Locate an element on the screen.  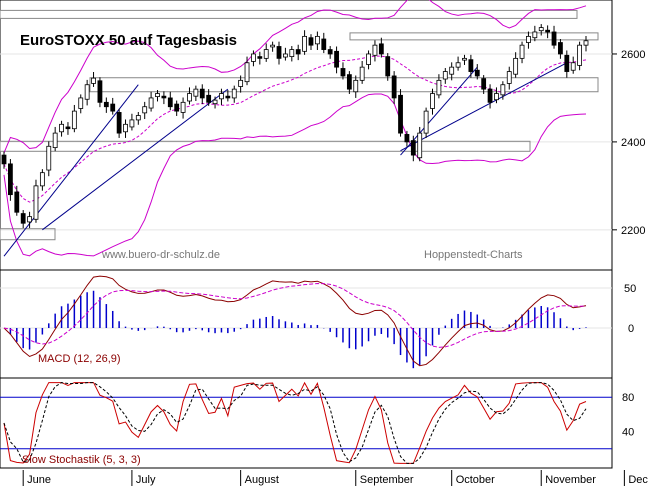
chart-title: EuroSTOXX 50 auf Tagesbasis is located at coordinates (128, 40).